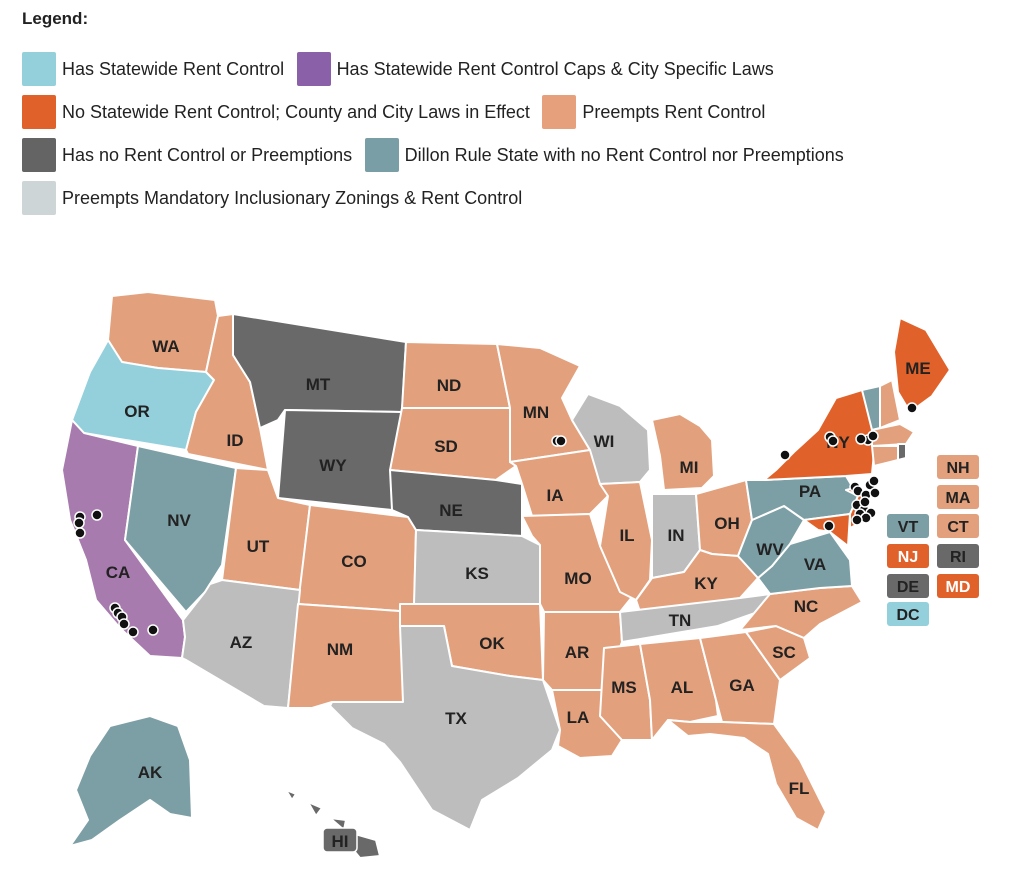  What do you see at coordinates (908, 556) in the screenshot?
I see `small-state-box-nj: NJ` at bounding box center [908, 556].